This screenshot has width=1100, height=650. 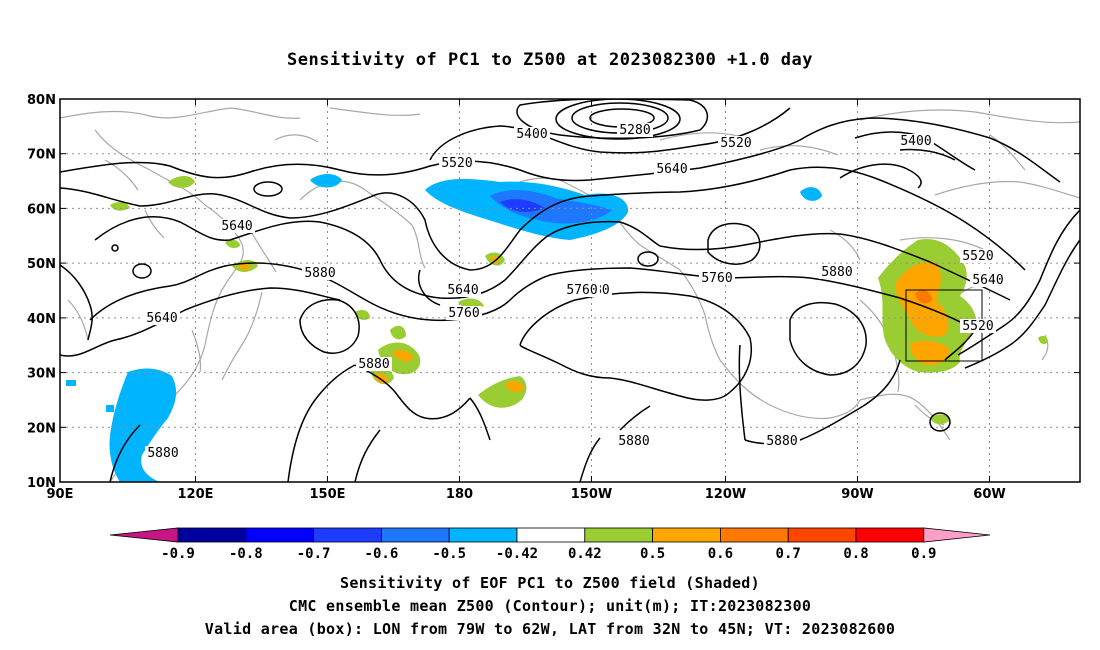 What do you see at coordinates (144, 535) in the screenshot?
I see `colorbar-under-arrow` at bounding box center [144, 535].